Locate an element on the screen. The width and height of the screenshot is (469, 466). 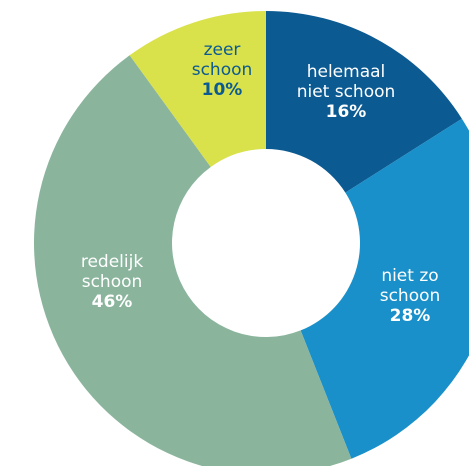
donut-slice is located at coordinates (197, 89).